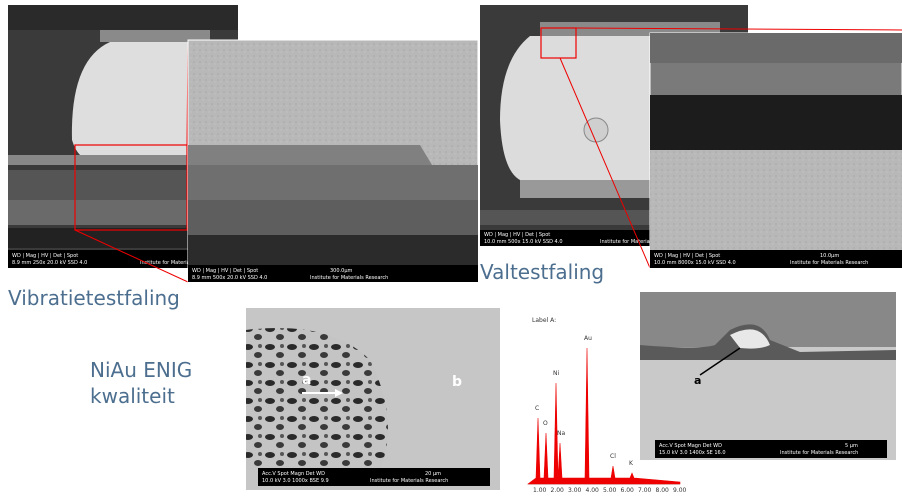  What do you see at coordinates (680, 490) in the screenshot?
I see `x-tick-label: 9.00` at bounding box center [680, 490].